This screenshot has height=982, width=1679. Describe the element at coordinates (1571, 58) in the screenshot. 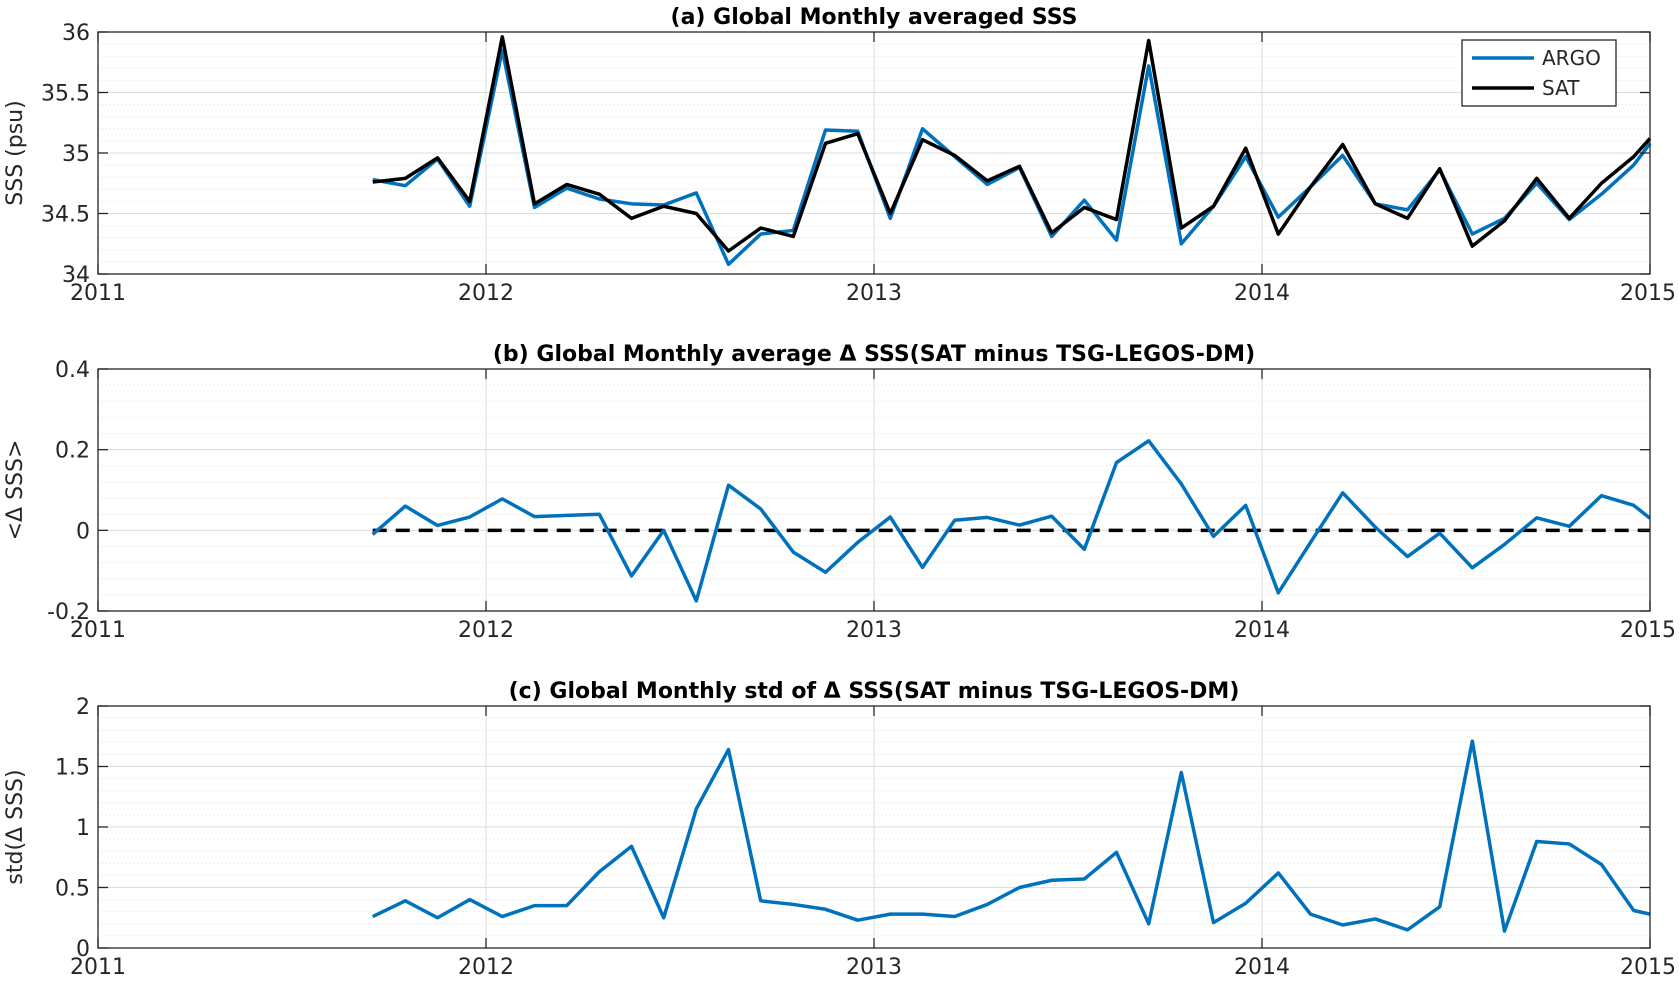

I see `legend-label-argo: ARGO` at that location.